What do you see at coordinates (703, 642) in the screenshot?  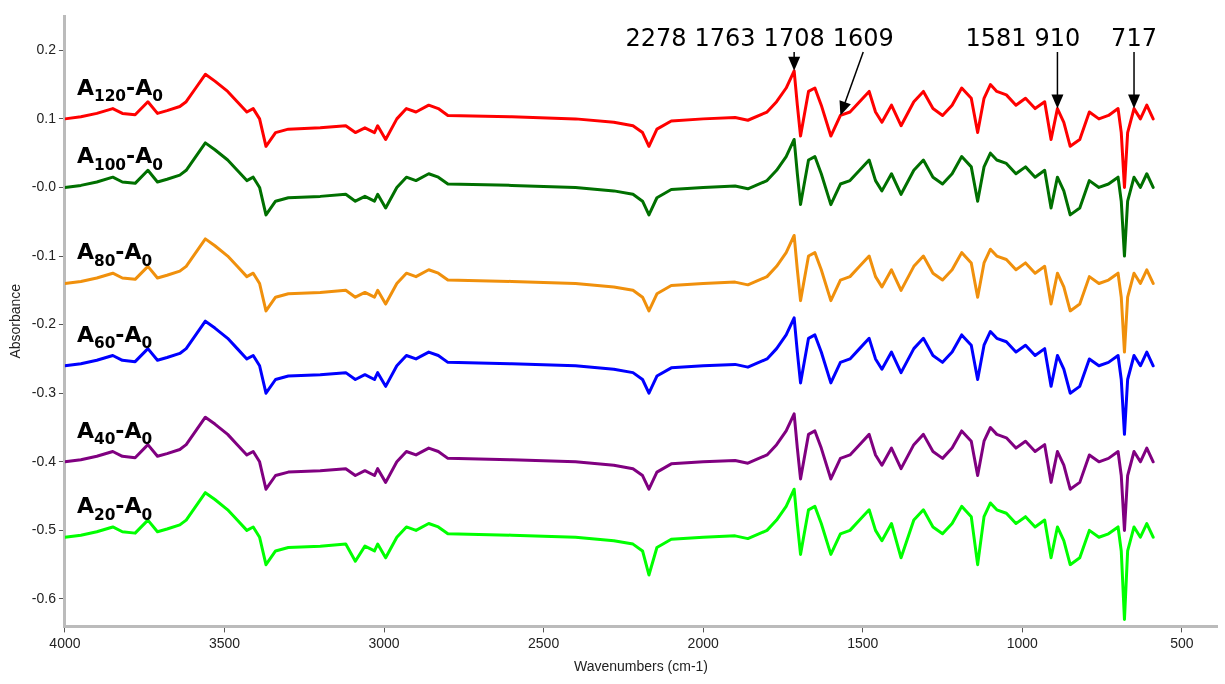 I see `x-tick-label: 2000` at bounding box center [703, 642].